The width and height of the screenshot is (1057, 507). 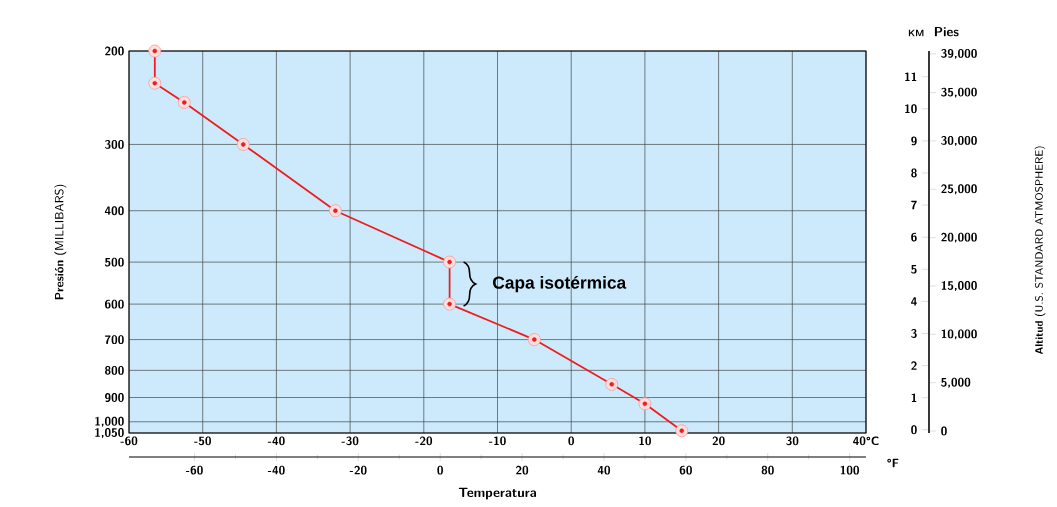 What do you see at coordinates (424, 441) in the screenshot?
I see `x-tick-label: -20` at bounding box center [424, 441].